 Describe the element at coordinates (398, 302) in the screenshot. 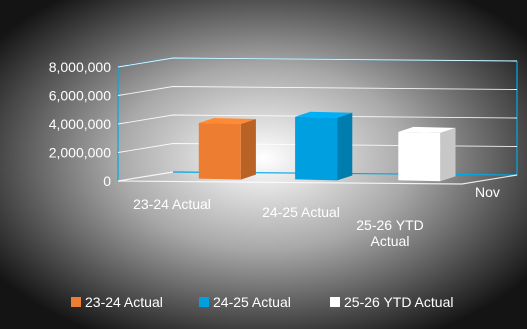

I see `legend-entry: 25-26 YTD Actual` at that location.